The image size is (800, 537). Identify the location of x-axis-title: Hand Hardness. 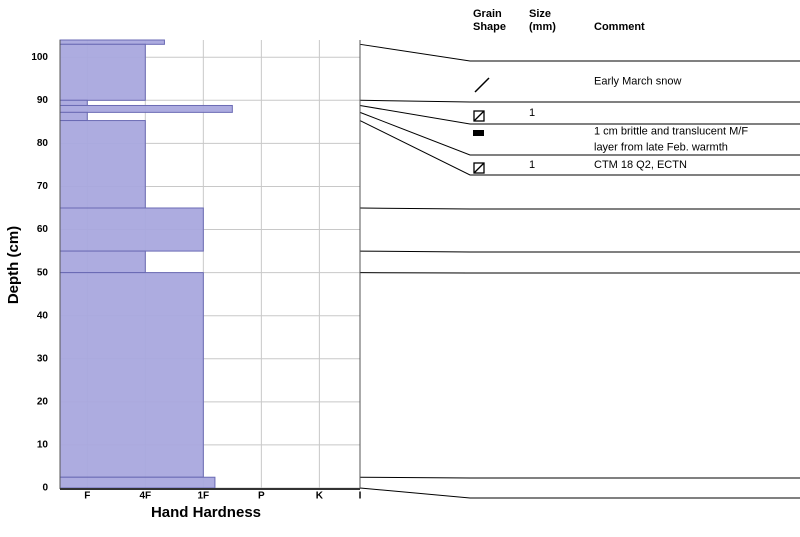
(206, 512).